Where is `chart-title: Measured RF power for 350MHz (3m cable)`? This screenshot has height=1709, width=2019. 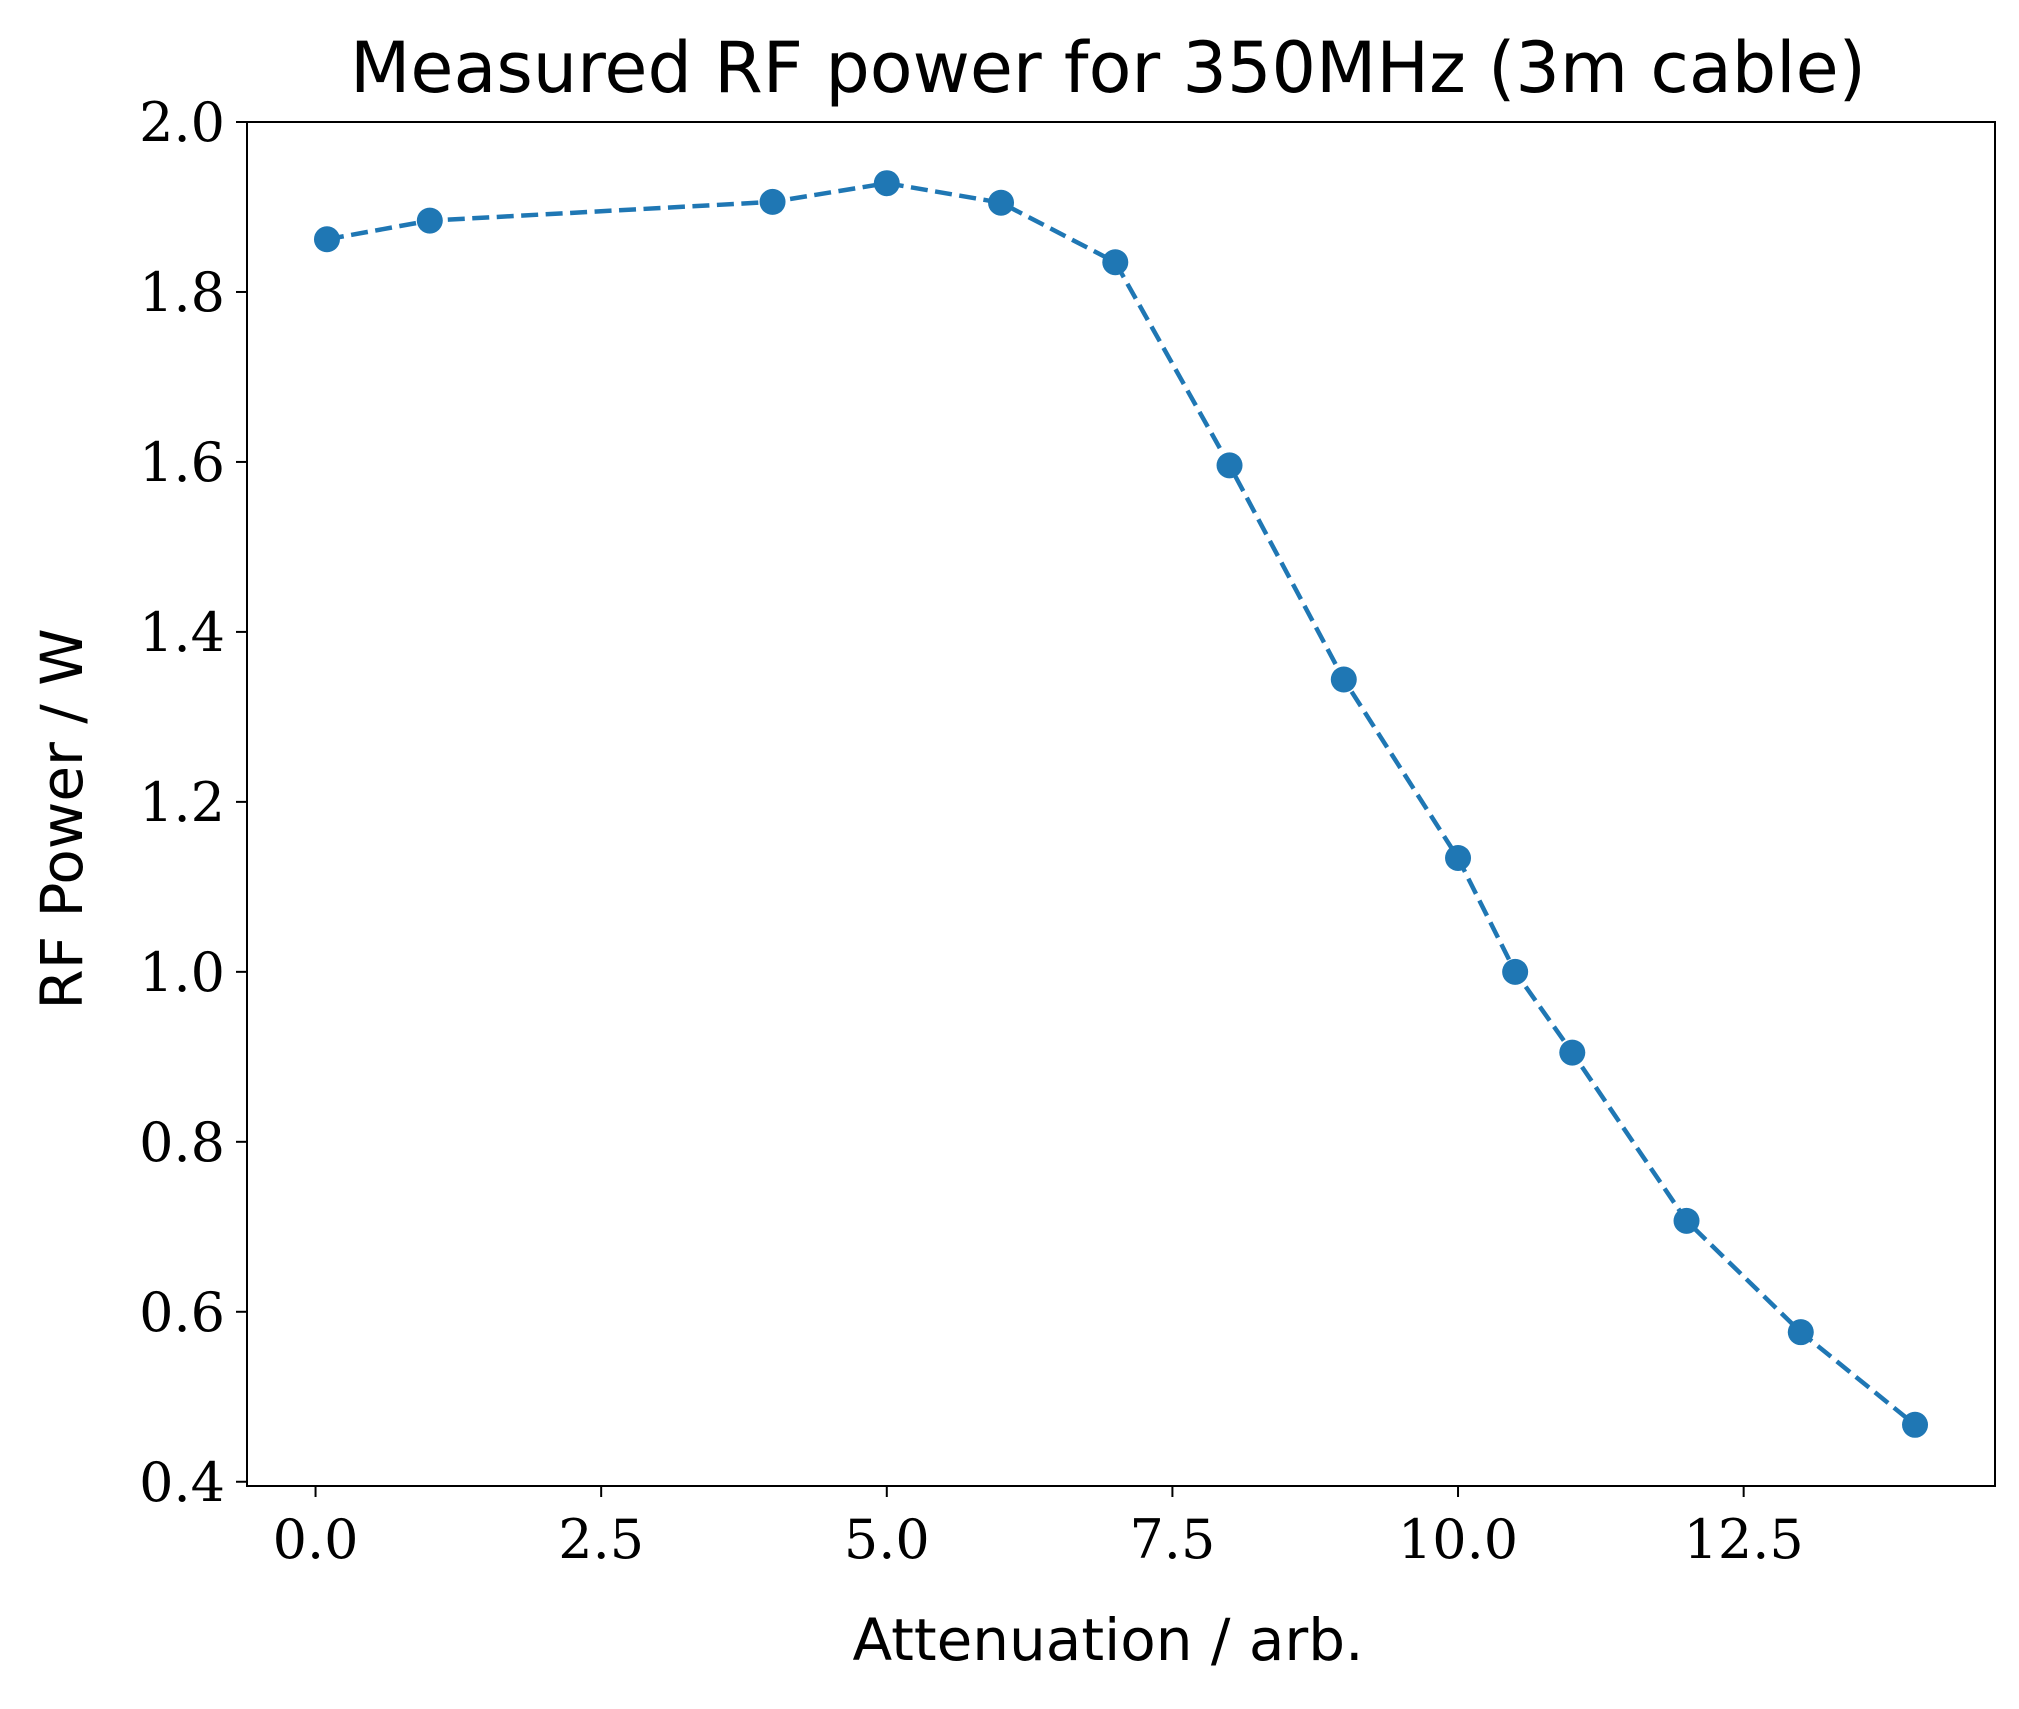
chart-title: Measured RF power for 350MHz (3m cable) is located at coordinates (1108, 68).